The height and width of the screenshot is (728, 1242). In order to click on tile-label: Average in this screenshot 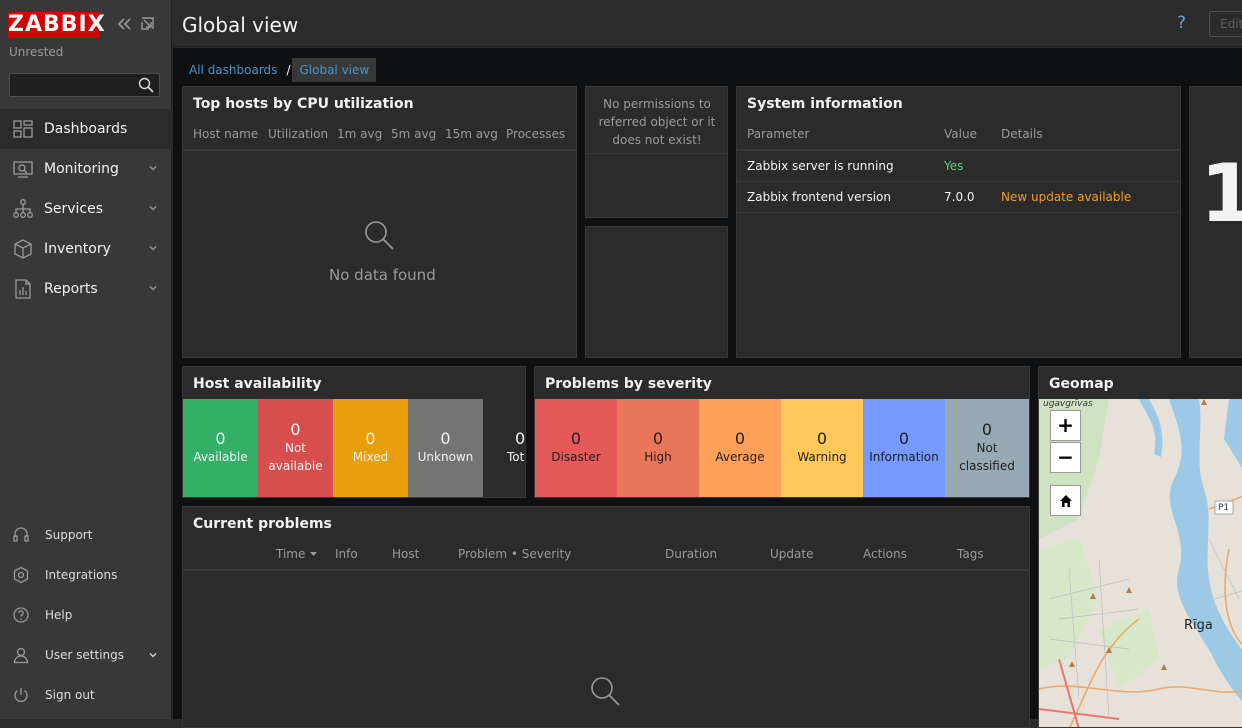, I will do `click(740, 457)`.